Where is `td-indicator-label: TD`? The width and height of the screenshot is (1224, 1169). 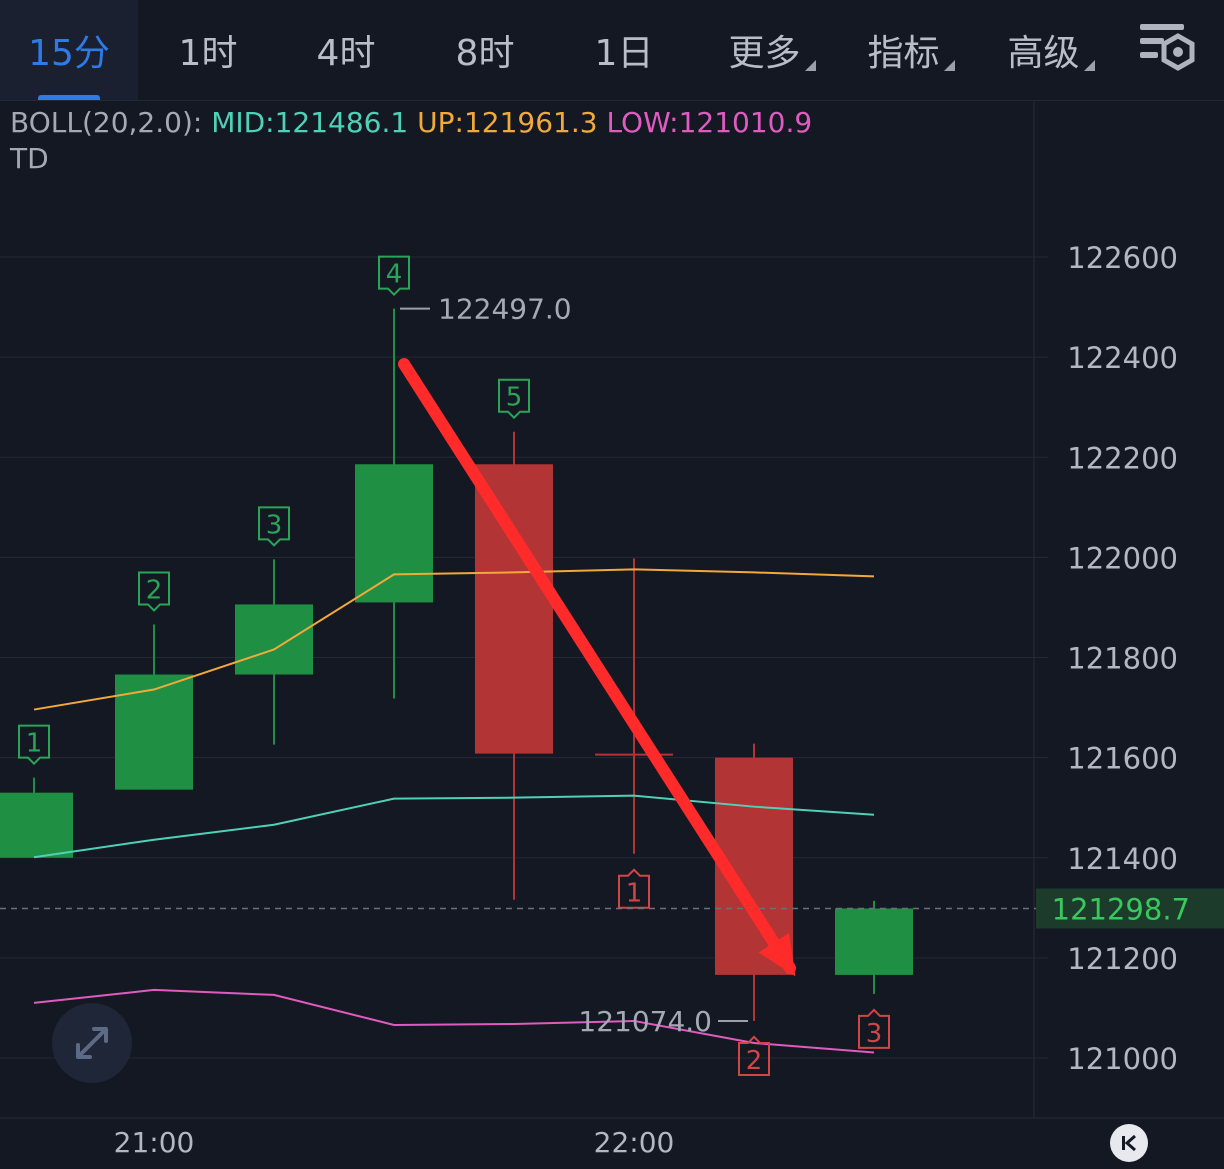
td-indicator-label: TD is located at coordinates (29, 158).